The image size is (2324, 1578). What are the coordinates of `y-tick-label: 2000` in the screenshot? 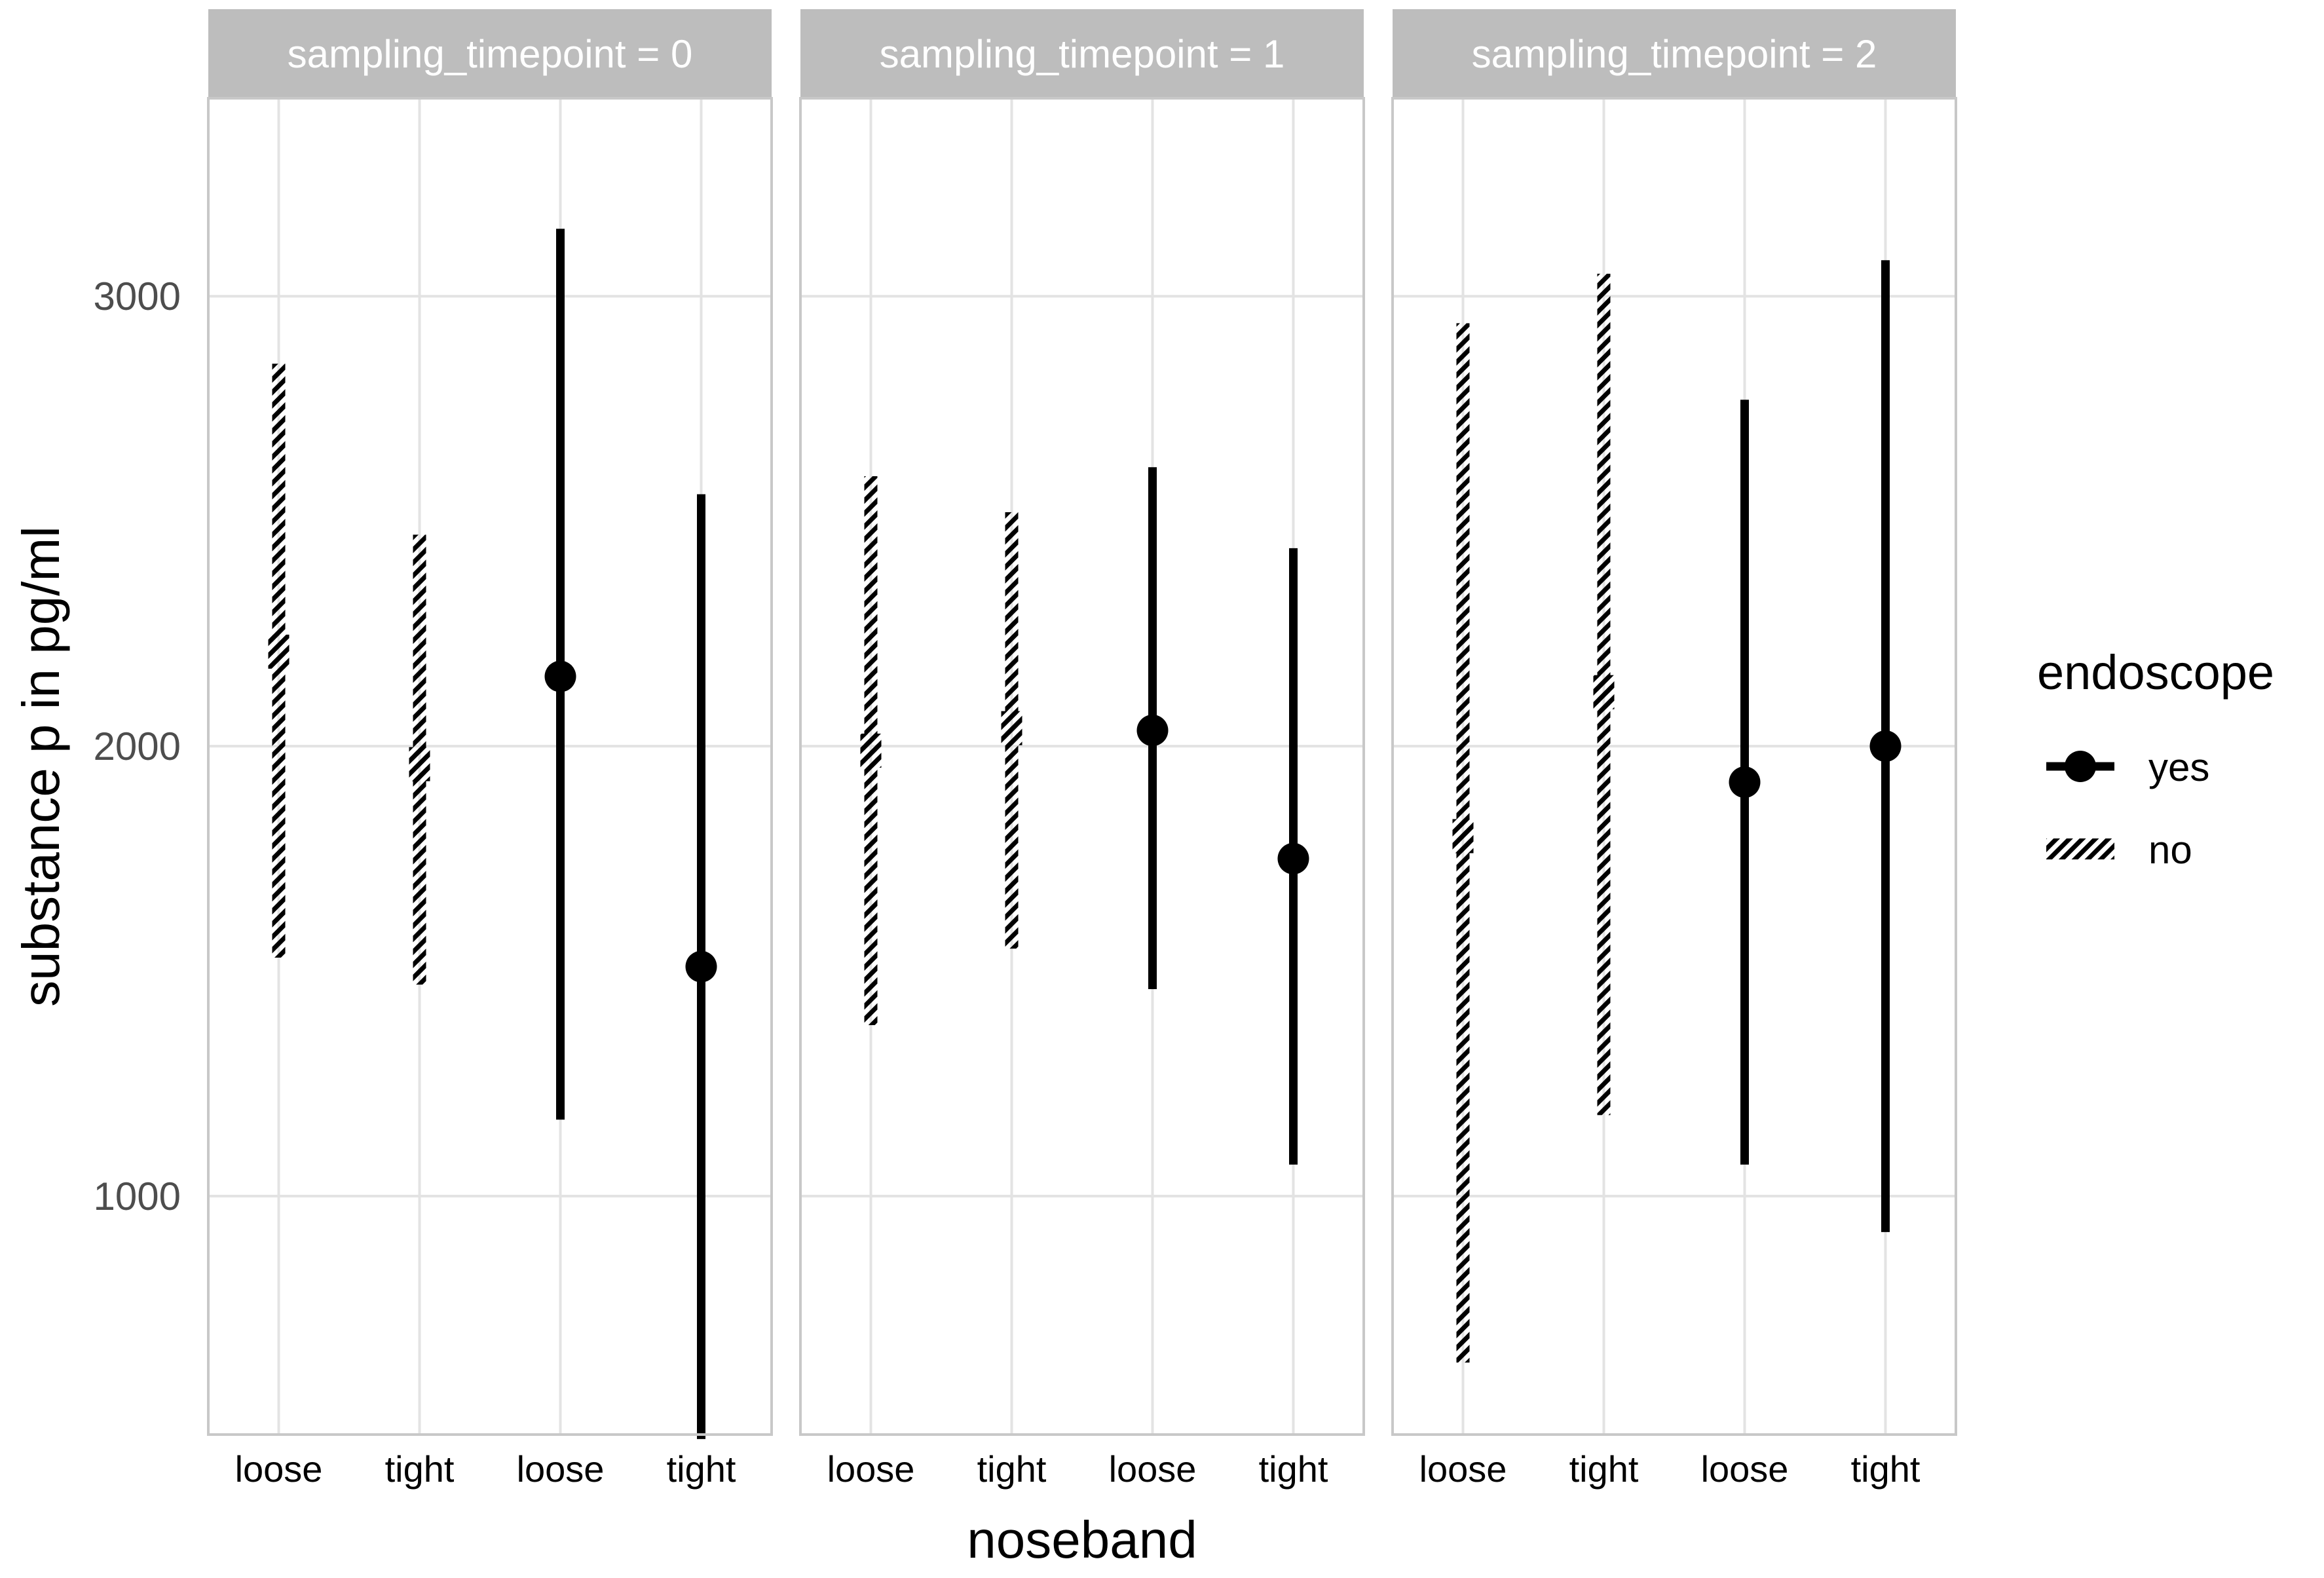 It's located at (137, 746).